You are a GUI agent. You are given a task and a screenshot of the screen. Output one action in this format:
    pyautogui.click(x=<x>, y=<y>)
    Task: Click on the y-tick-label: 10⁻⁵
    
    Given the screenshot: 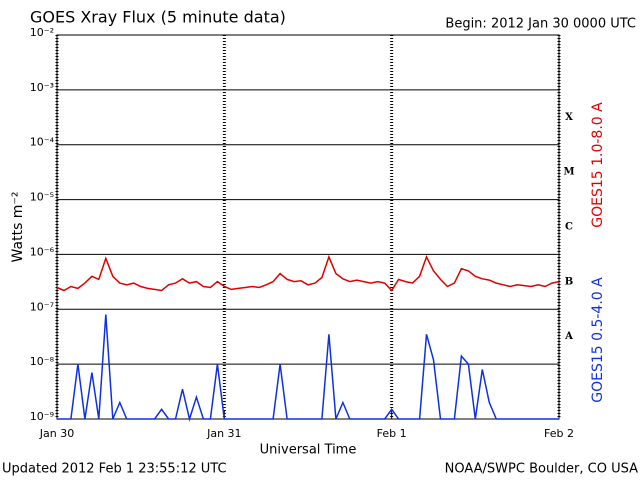 What is the action you would take?
    pyautogui.click(x=42, y=197)
    